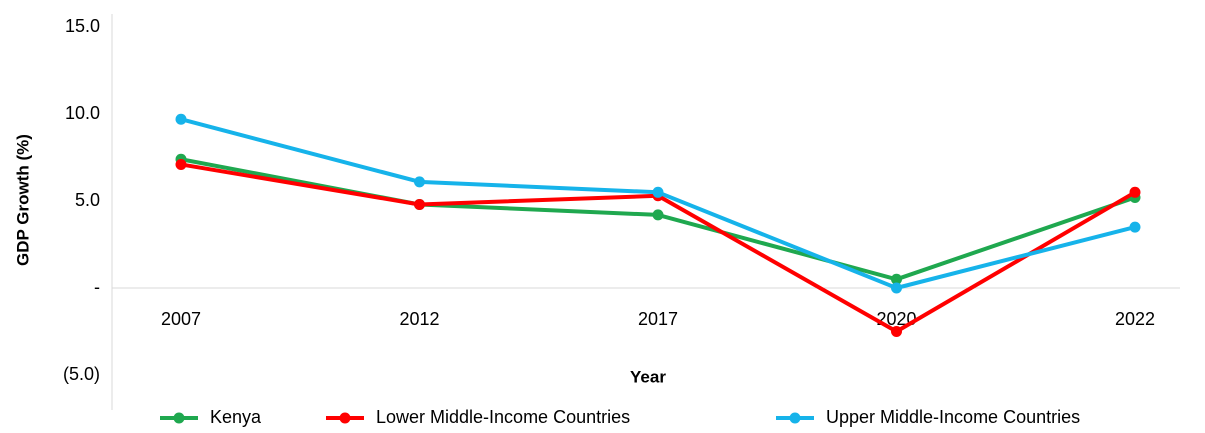 This screenshot has height=433, width=1205. Describe the element at coordinates (236, 417) in the screenshot. I see `legend-label: Kenya` at that location.